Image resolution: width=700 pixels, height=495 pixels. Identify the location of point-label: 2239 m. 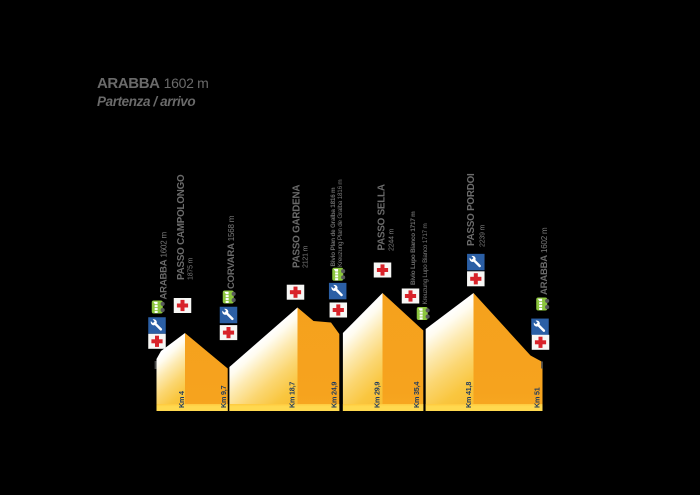
(483, 235).